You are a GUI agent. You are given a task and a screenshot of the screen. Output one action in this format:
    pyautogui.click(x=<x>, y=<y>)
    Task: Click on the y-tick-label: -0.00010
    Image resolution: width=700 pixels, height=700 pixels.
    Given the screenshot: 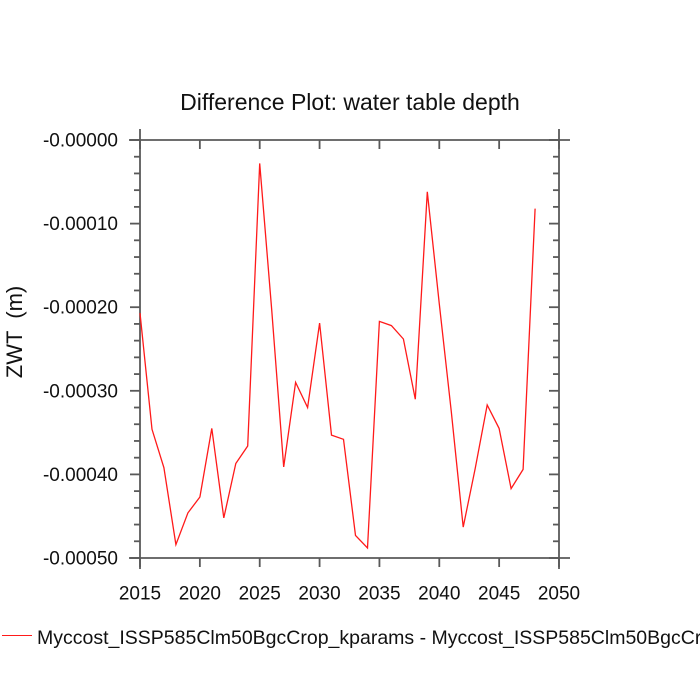 What is the action you would take?
    pyautogui.click(x=80, y=224)
    